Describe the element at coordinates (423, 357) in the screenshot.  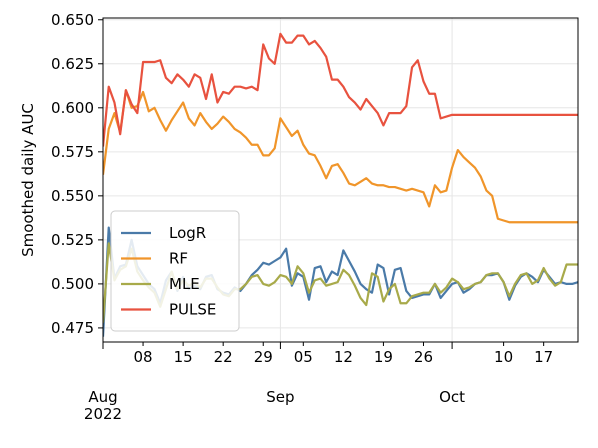
I see `x-minor-tick-label: 26` at that location.